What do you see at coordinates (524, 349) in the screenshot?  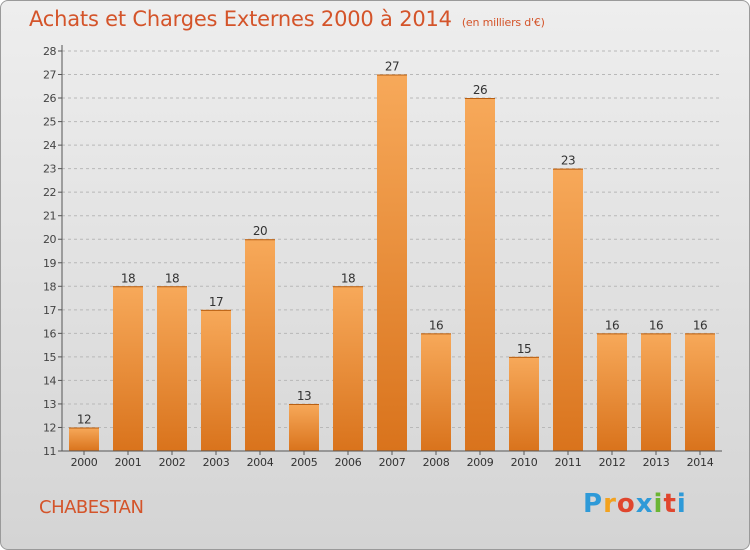 I see `data-label: 15` at bounding box center [524, 349].